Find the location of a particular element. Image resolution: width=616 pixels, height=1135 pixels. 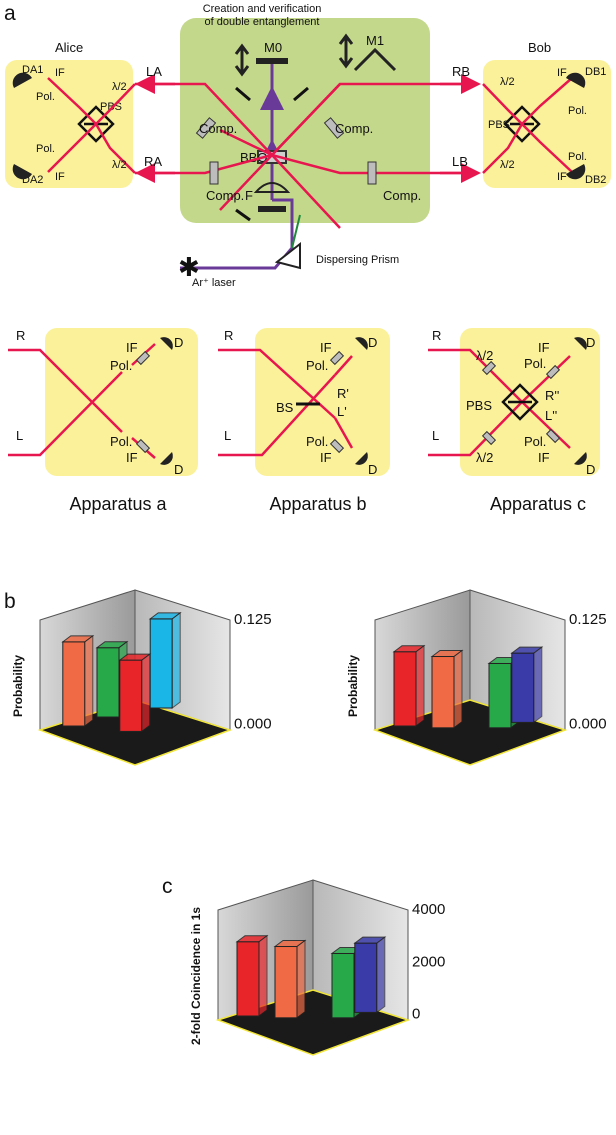

bob-hwp-1: λ/2 is located at coordinates (507, 82).